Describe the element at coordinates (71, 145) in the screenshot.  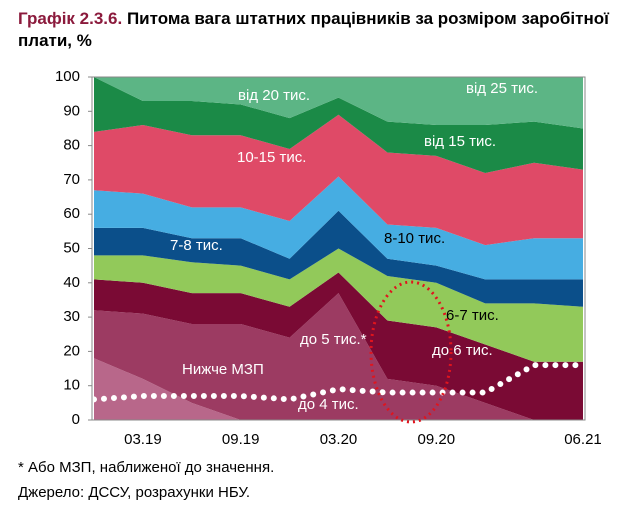
I see `y-tick-label: 80` at that location.